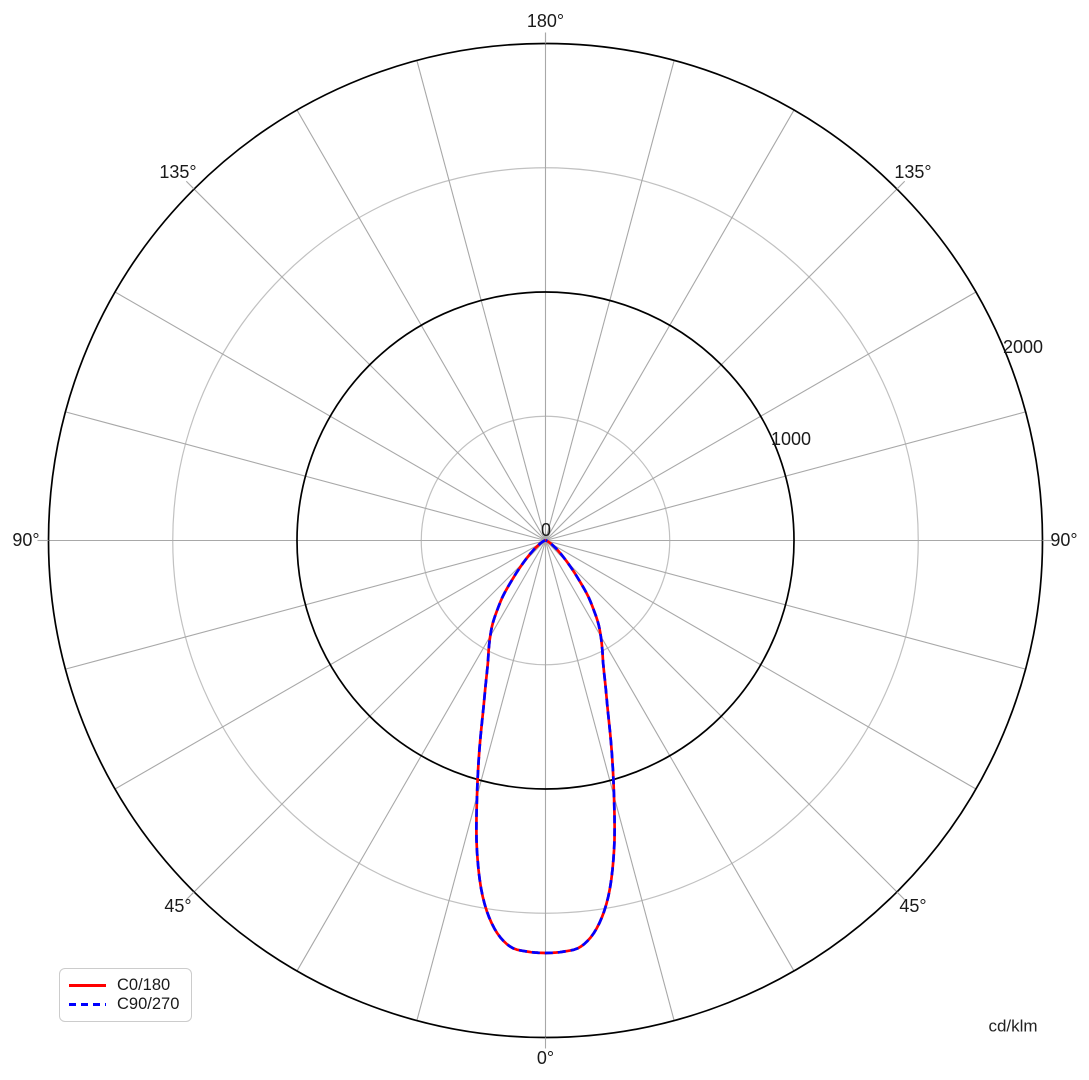  I want to click on angle-label-45-left: 45°, so click(177, 906).